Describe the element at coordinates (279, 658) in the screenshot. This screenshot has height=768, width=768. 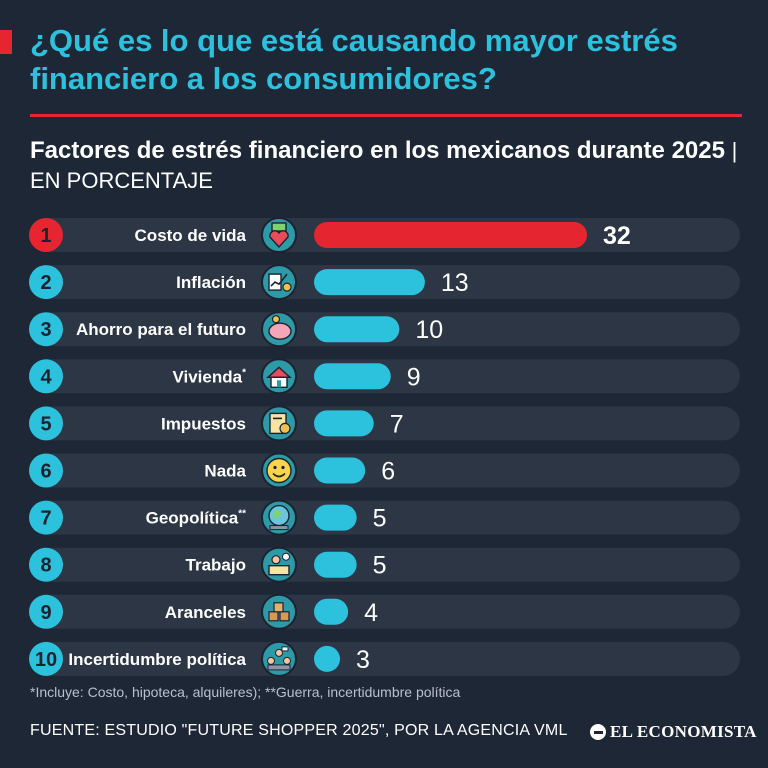
I see `political-crowd-icon` at that location.